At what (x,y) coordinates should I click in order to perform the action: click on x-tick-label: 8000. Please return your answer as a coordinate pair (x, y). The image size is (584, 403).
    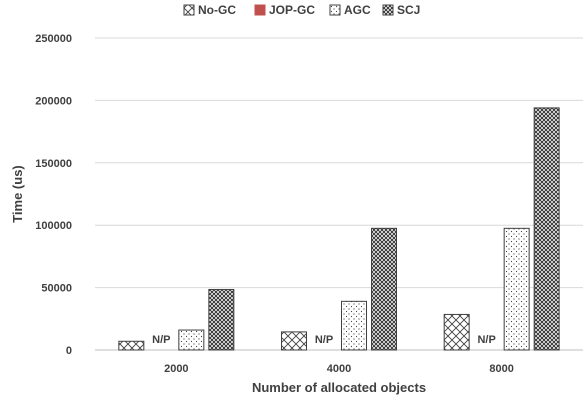
    Looking at the image, I should click on (501, 369).